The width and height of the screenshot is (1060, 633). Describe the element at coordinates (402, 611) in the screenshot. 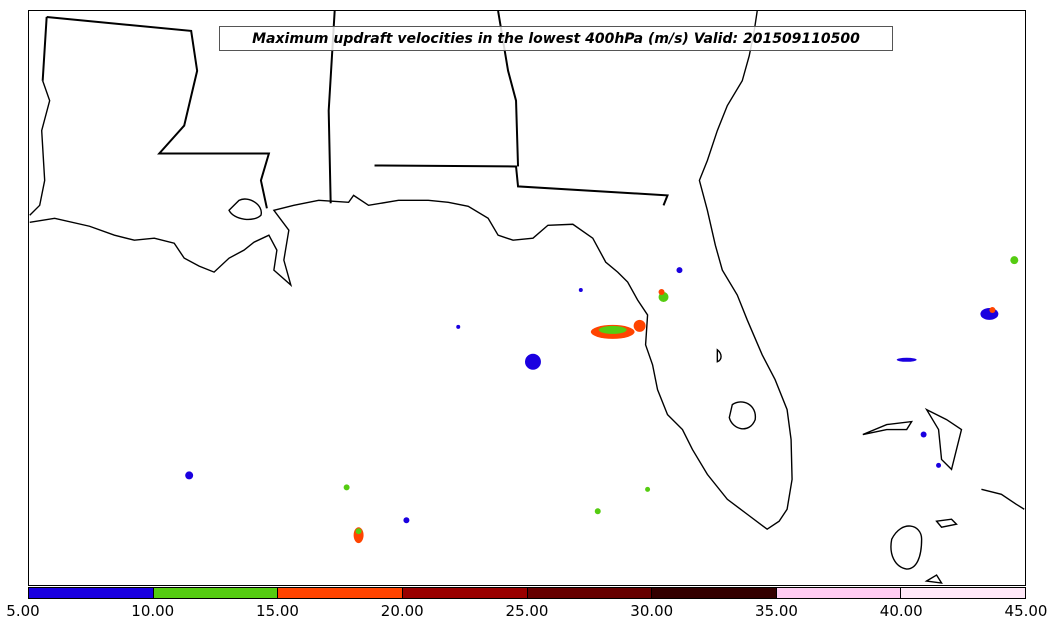

I see `colorbar-tick-label: 20.00` at that location.